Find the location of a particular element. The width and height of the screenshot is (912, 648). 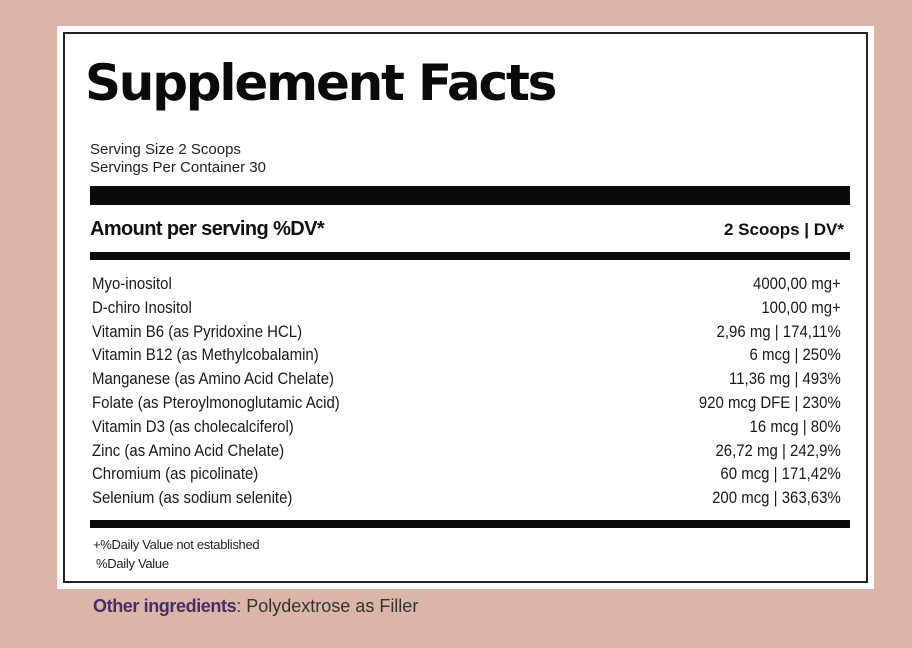

nutrient-name: D-chiro Inositol is located at coordinates (142, 307).